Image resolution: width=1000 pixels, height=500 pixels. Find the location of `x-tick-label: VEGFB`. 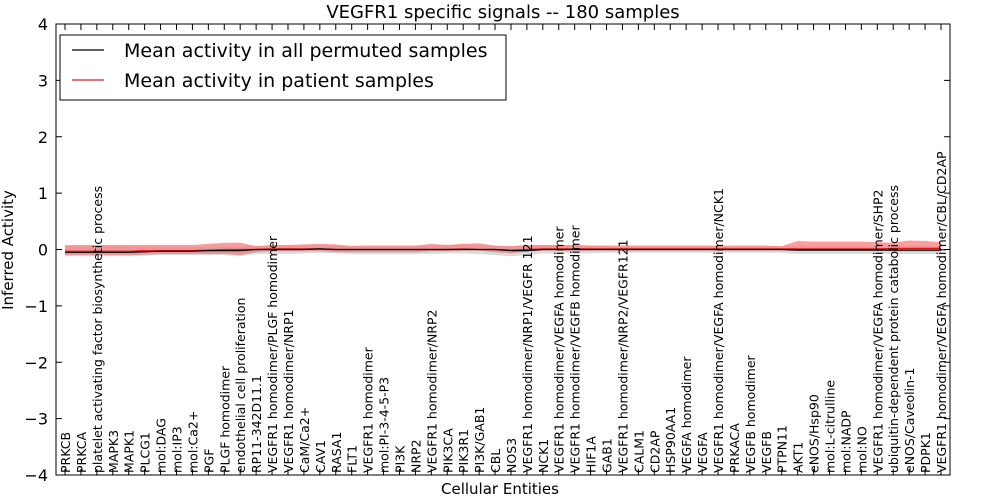

x-tick-label: VEGFB is located at coordinates (766, 452).